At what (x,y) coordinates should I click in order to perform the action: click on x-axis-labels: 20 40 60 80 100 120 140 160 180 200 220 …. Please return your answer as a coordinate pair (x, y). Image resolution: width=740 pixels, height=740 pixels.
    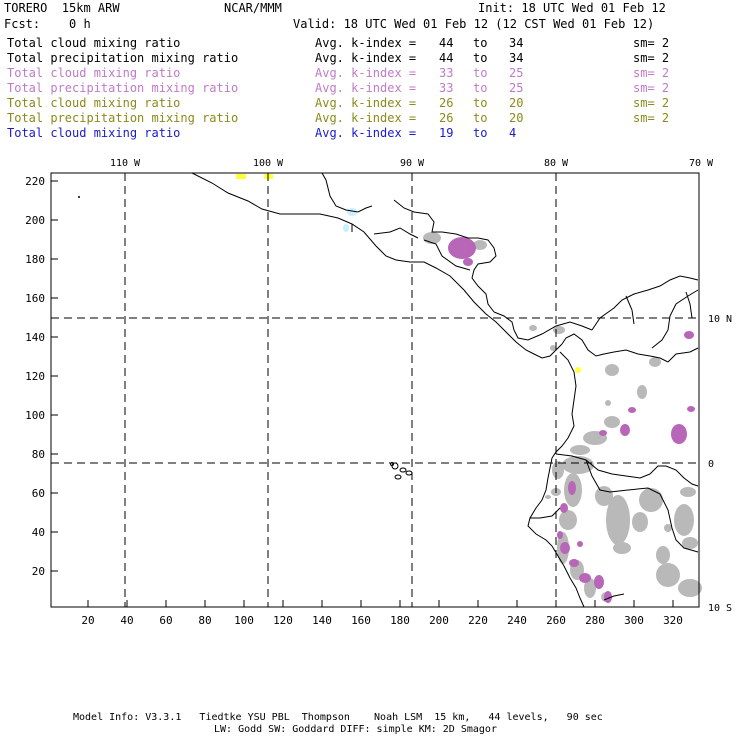
    Looking at the image, I should click on (382, 620).